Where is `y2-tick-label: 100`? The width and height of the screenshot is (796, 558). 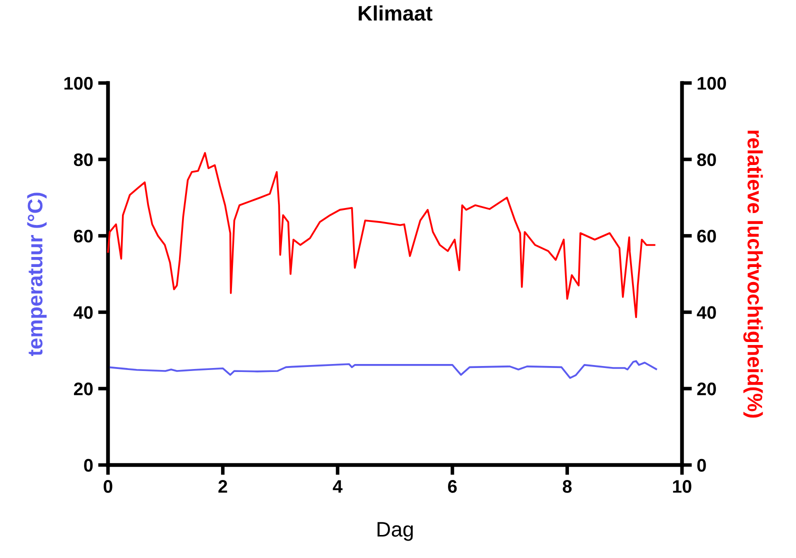 y2-tick-label: 100 is located at coordinates (712, 83).